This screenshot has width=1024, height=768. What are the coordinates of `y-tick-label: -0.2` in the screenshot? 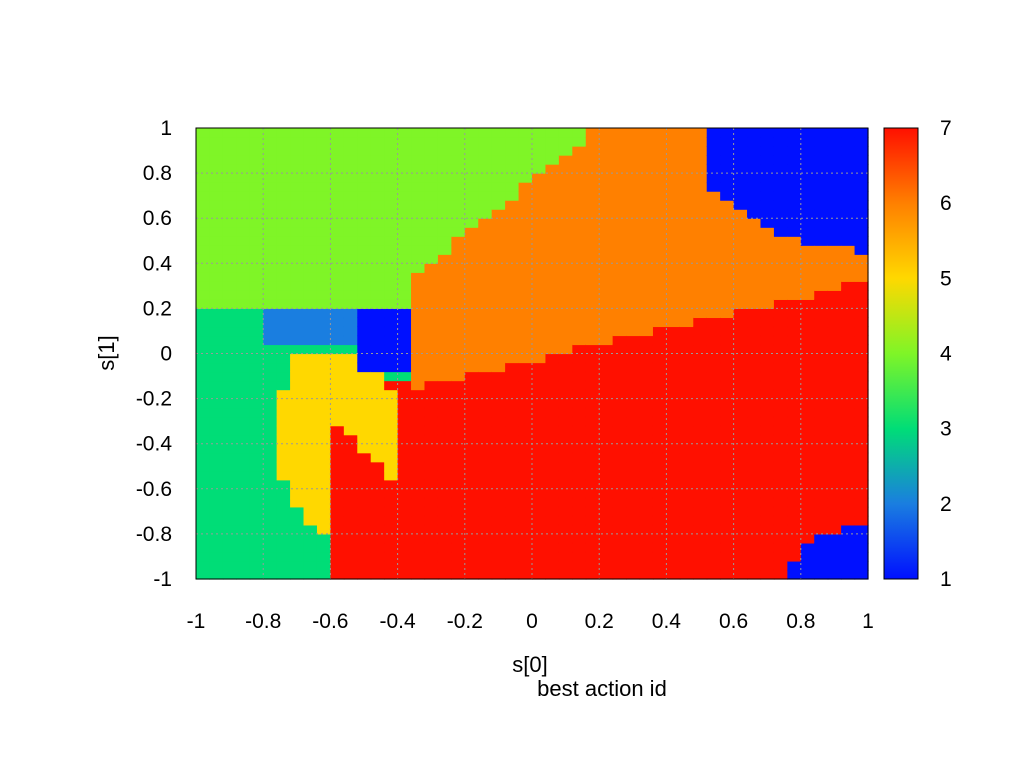 It's located at (154, 399).